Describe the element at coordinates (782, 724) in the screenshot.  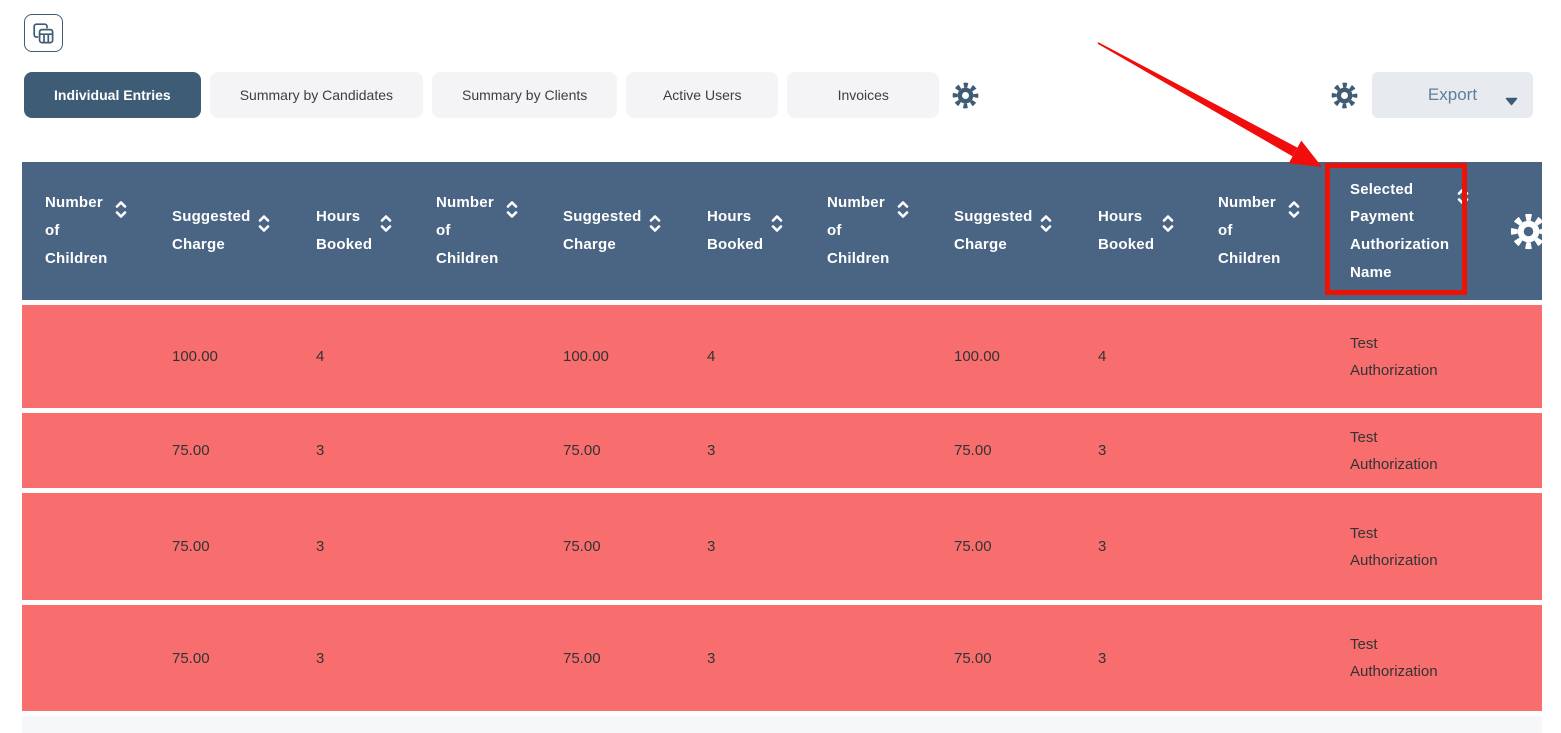
I see `table-row: $325.0045.00$325.0045.00$325.0045.00` at that location.